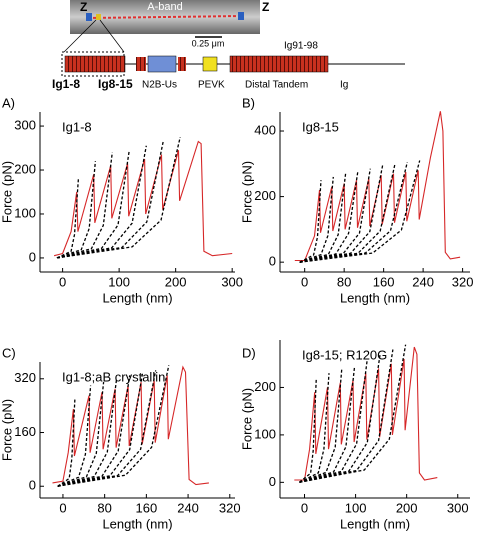 The width and height of the screenshot is (477, 536). I want to click on y-tick-label: 400, so click(265, 129).